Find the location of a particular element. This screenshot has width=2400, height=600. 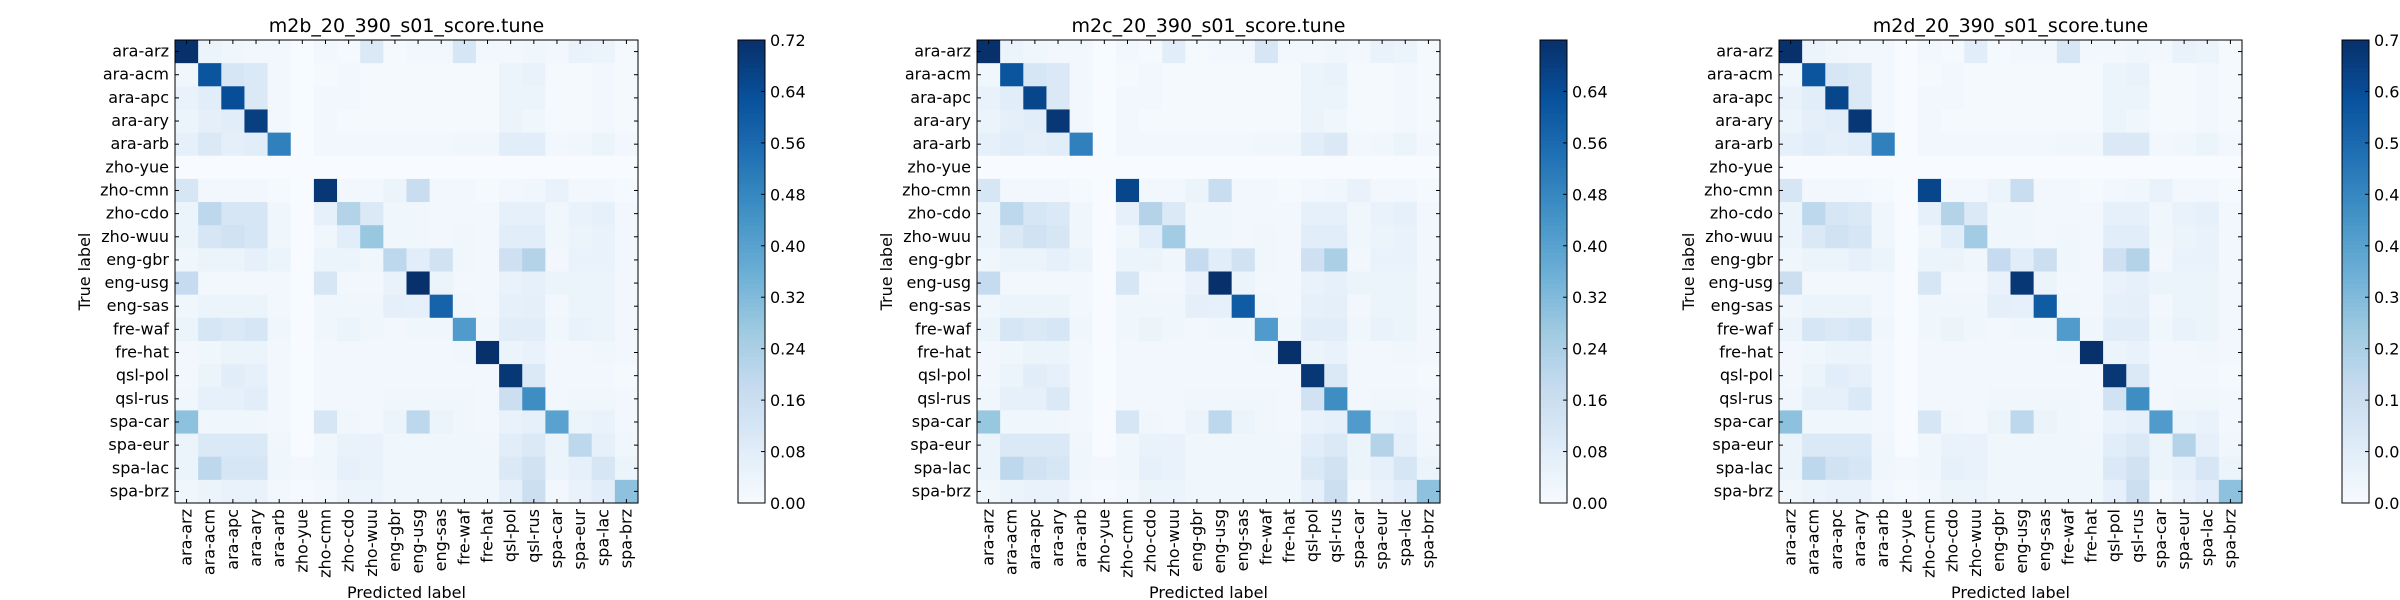

y-tick-label: zho-cdo is located at coordinates (1741, 213).